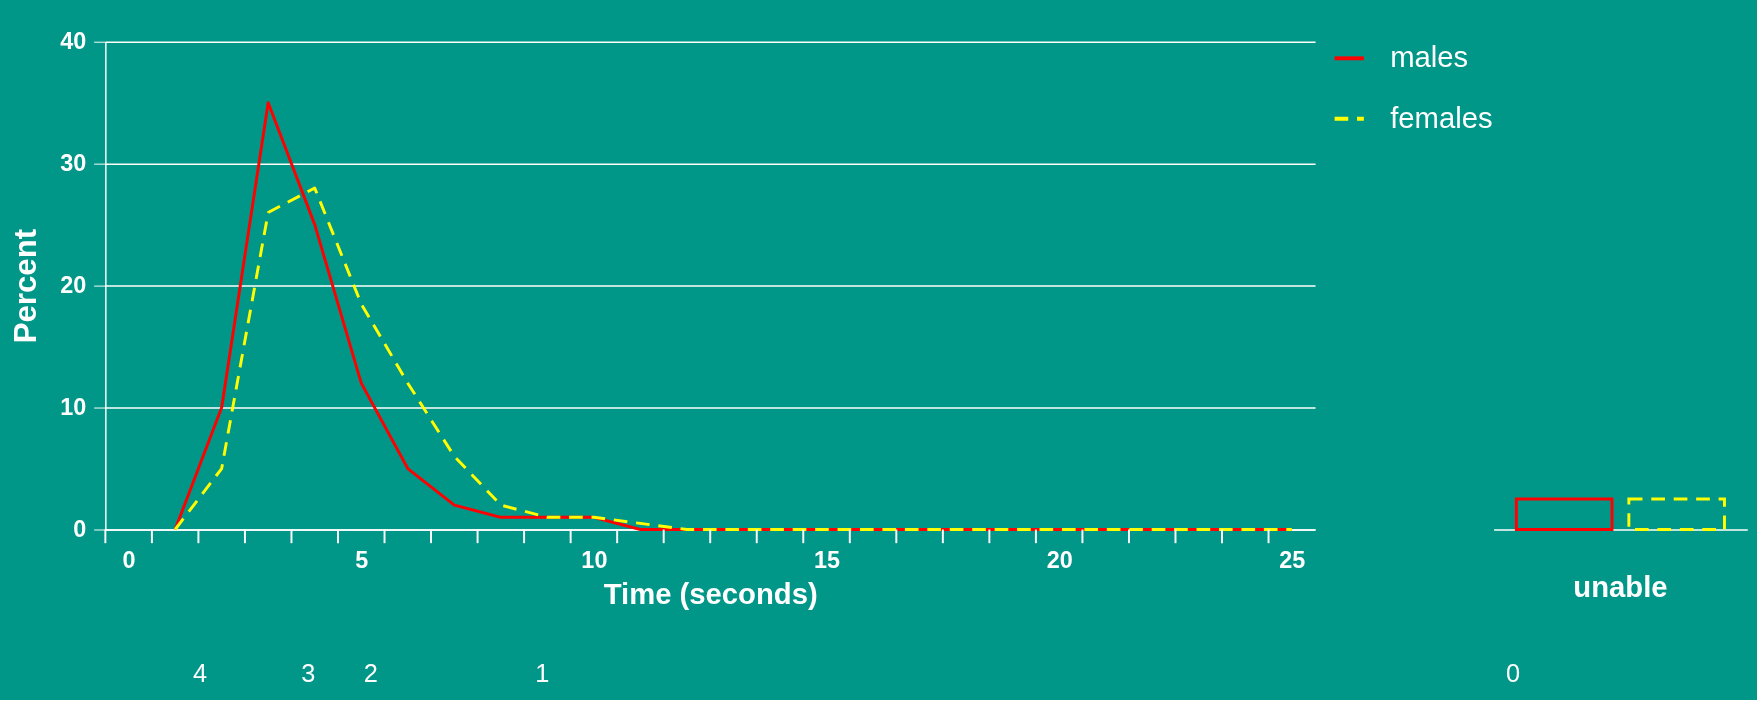 Image resolution: width=1757 pixels, height=726 pixels. What do you see at coordinates (73, 162) in the screenshot?
I see `y-tick-label: 30` at bounding box center [73, 162].